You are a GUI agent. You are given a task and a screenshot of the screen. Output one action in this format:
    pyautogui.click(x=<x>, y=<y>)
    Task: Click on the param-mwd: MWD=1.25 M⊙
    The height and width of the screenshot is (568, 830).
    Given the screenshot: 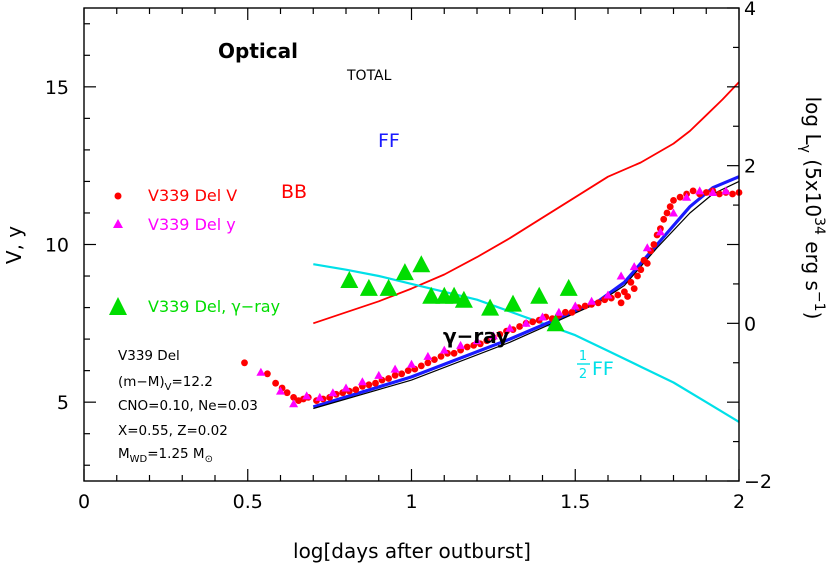 What is the action you would take?
    pyautogui.click(x=165, y=455)
    